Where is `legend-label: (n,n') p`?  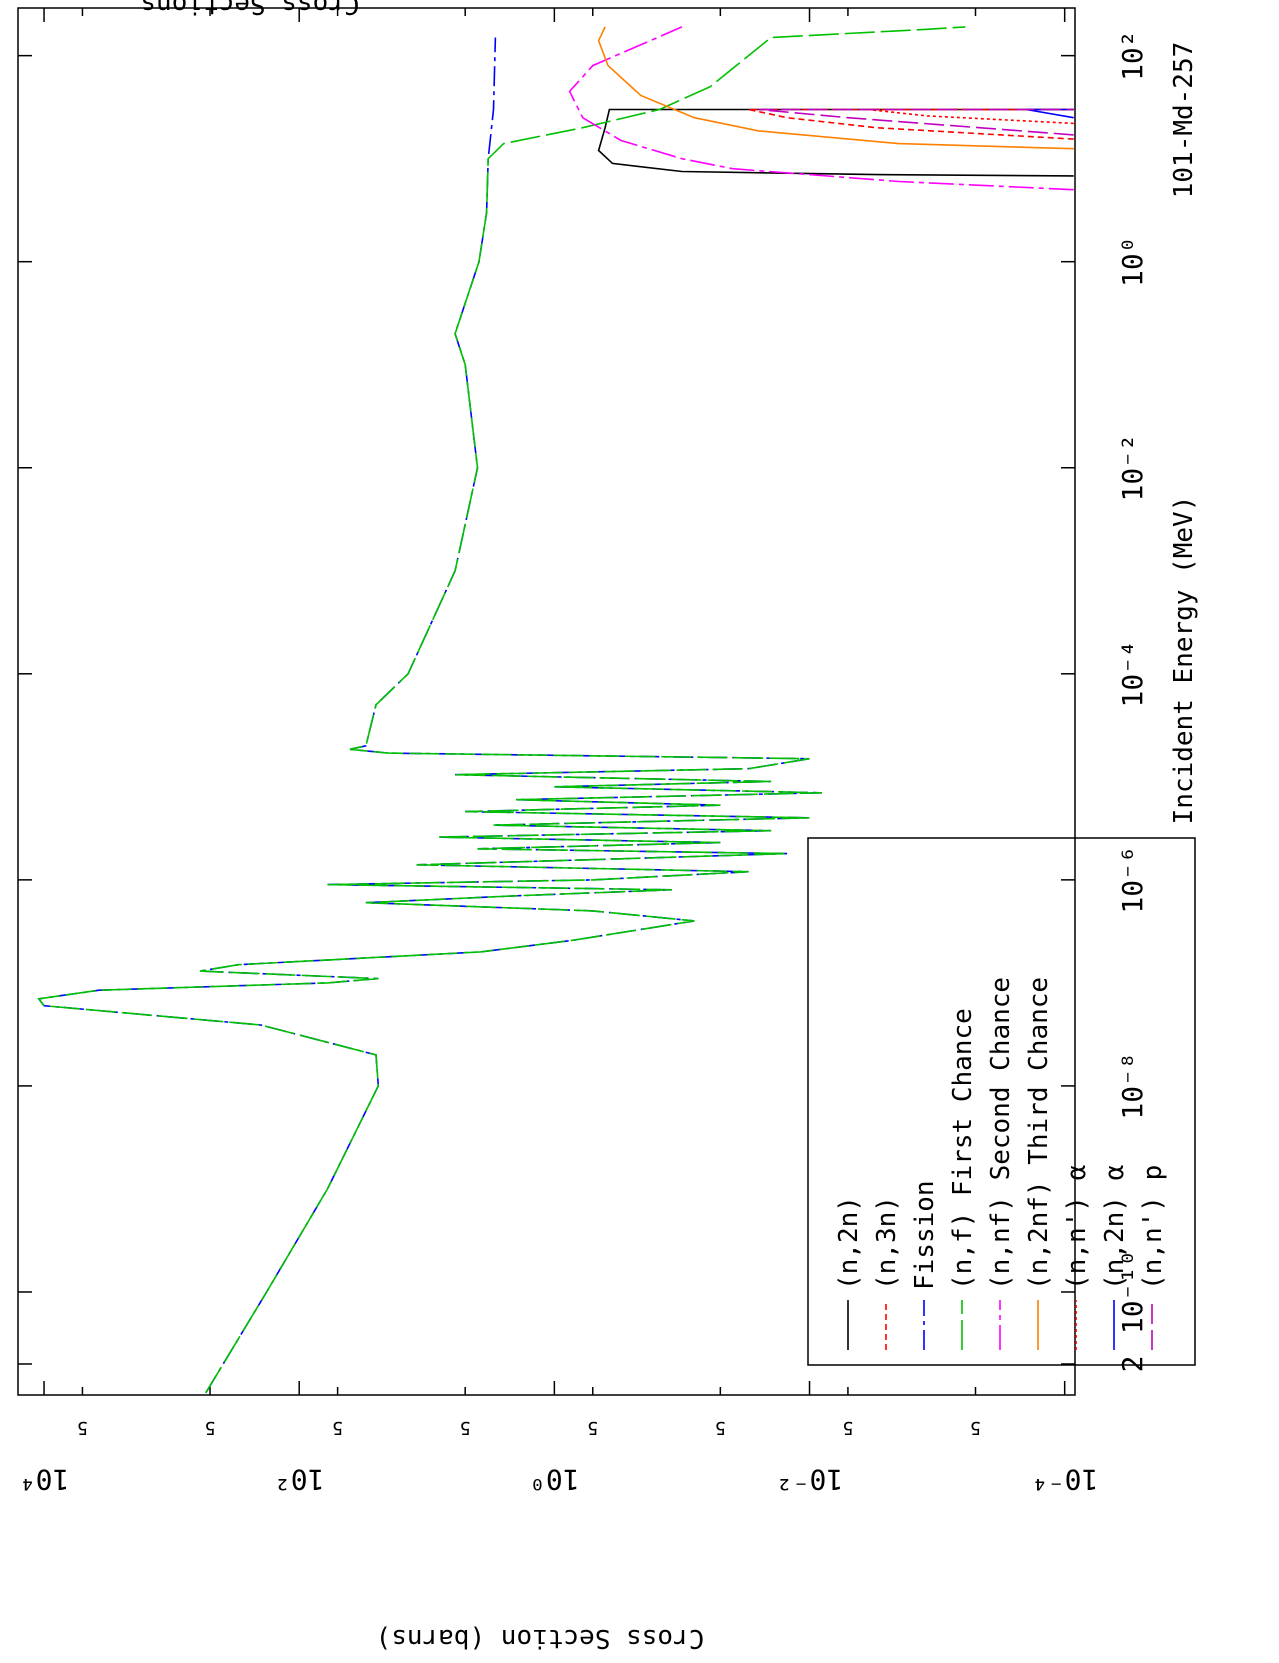
legend-label: (n,n') p is located at coordinates (1153, 1227).